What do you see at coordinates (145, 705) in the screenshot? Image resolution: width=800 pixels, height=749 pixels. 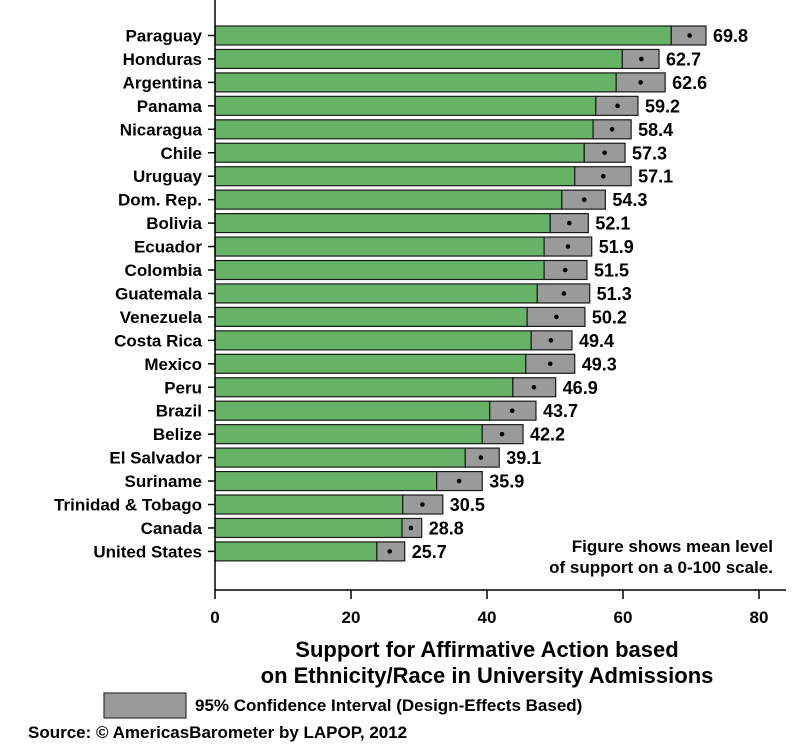 I see `legend-swatch-ci` at bounding box center [145, 705].